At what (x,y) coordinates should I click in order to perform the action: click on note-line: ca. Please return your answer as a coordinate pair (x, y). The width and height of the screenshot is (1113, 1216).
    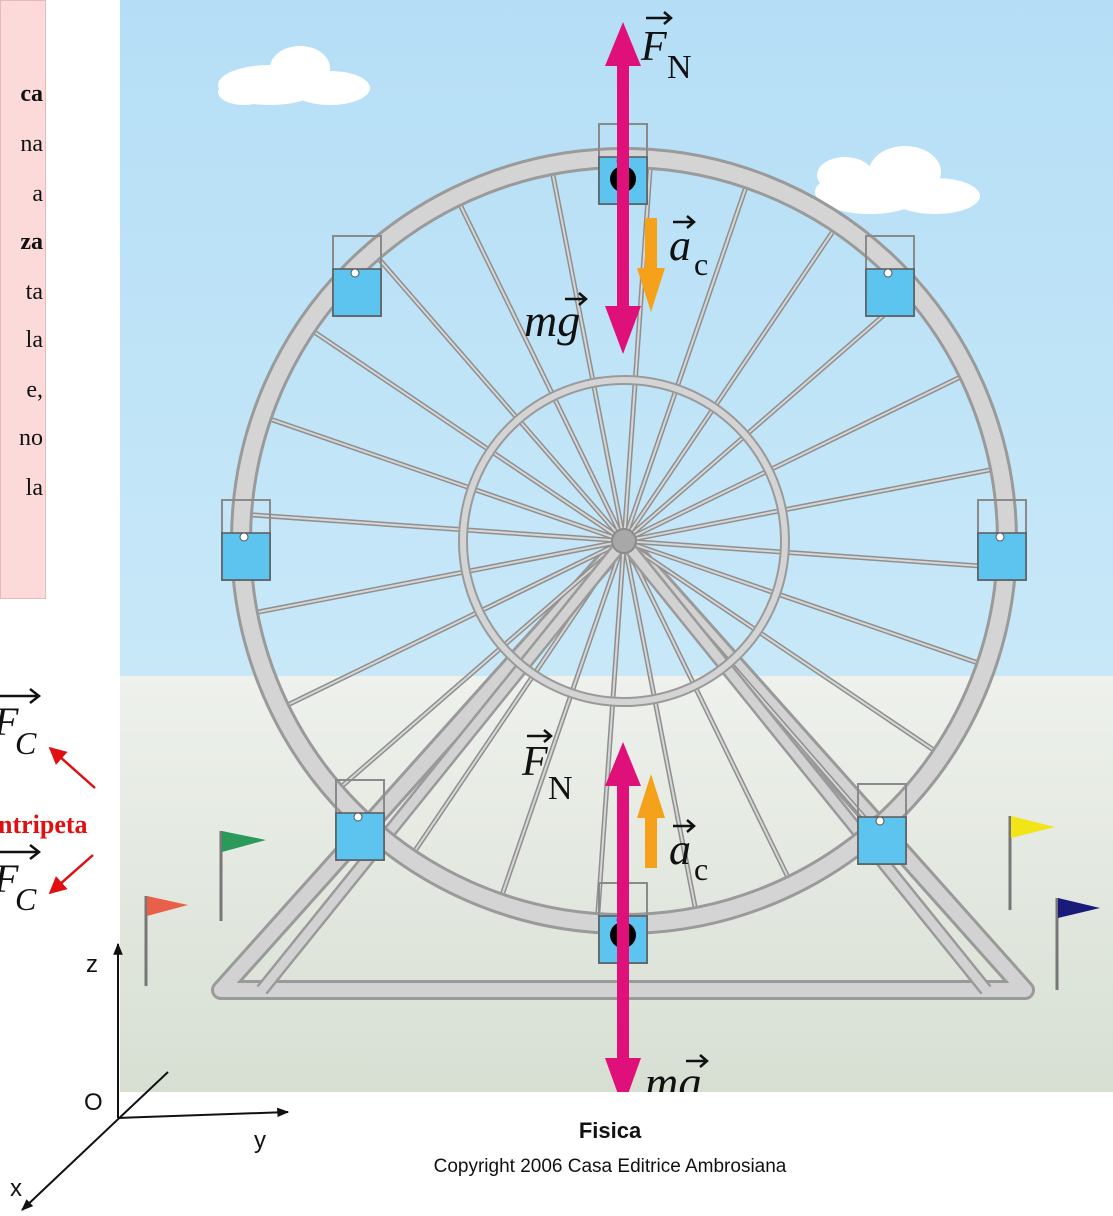
    Looking at the image, I should click on (31, 94).